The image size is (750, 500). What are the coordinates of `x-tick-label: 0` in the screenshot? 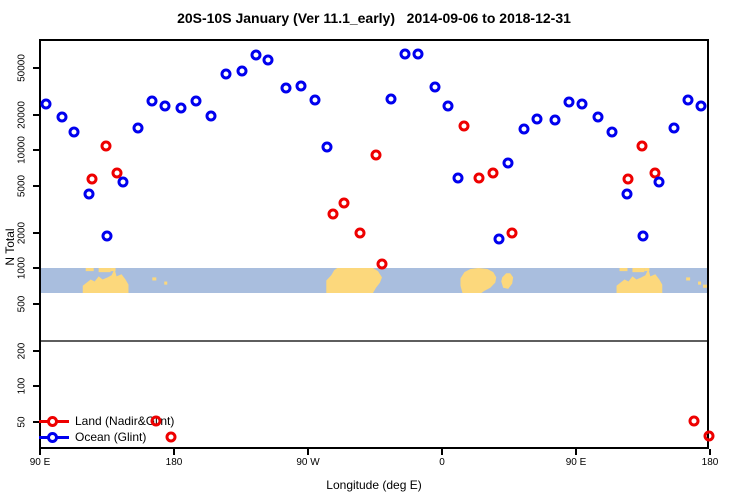 It's located at (442, 462).